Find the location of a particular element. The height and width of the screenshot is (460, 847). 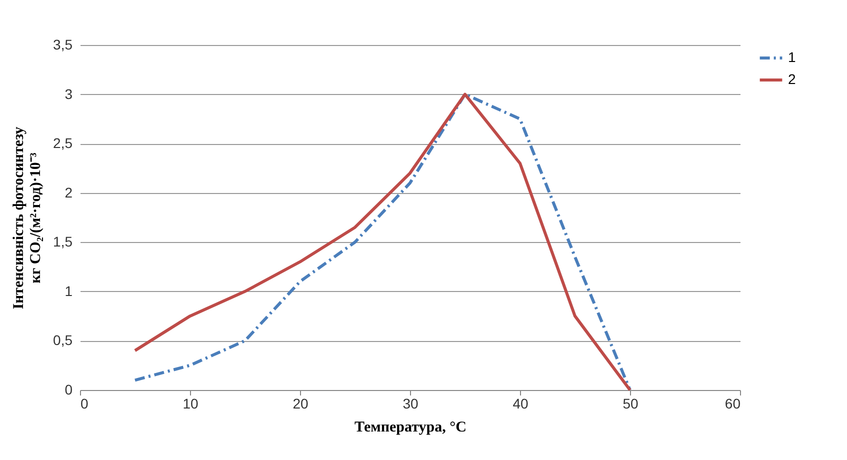

x-tick-label: 20 is located at coordinates (300, 404).